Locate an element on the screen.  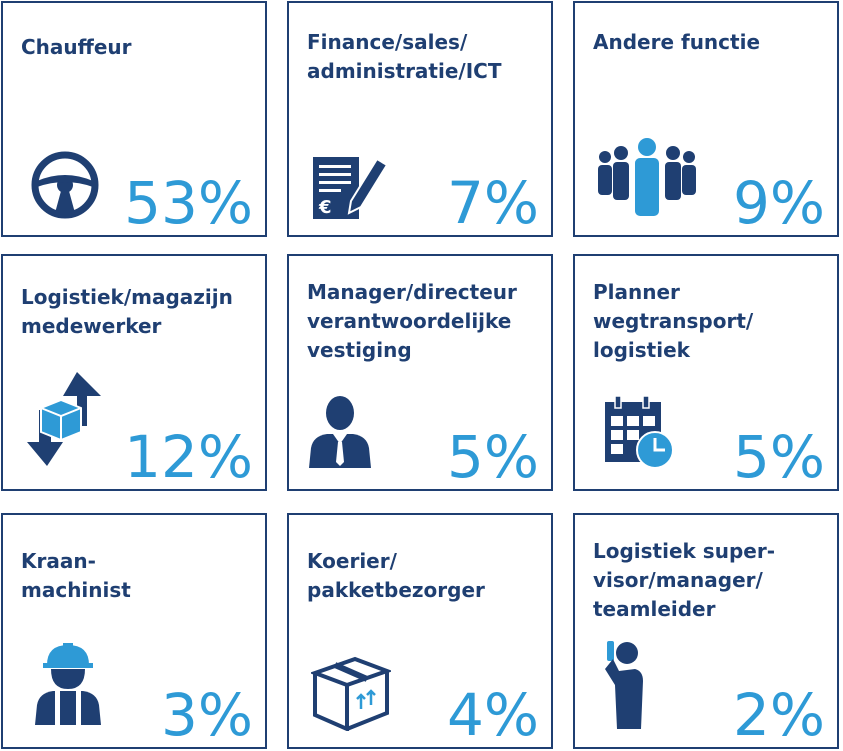
tile-andere-functie: Andere functie 9% is located at coordinates (706, 119).